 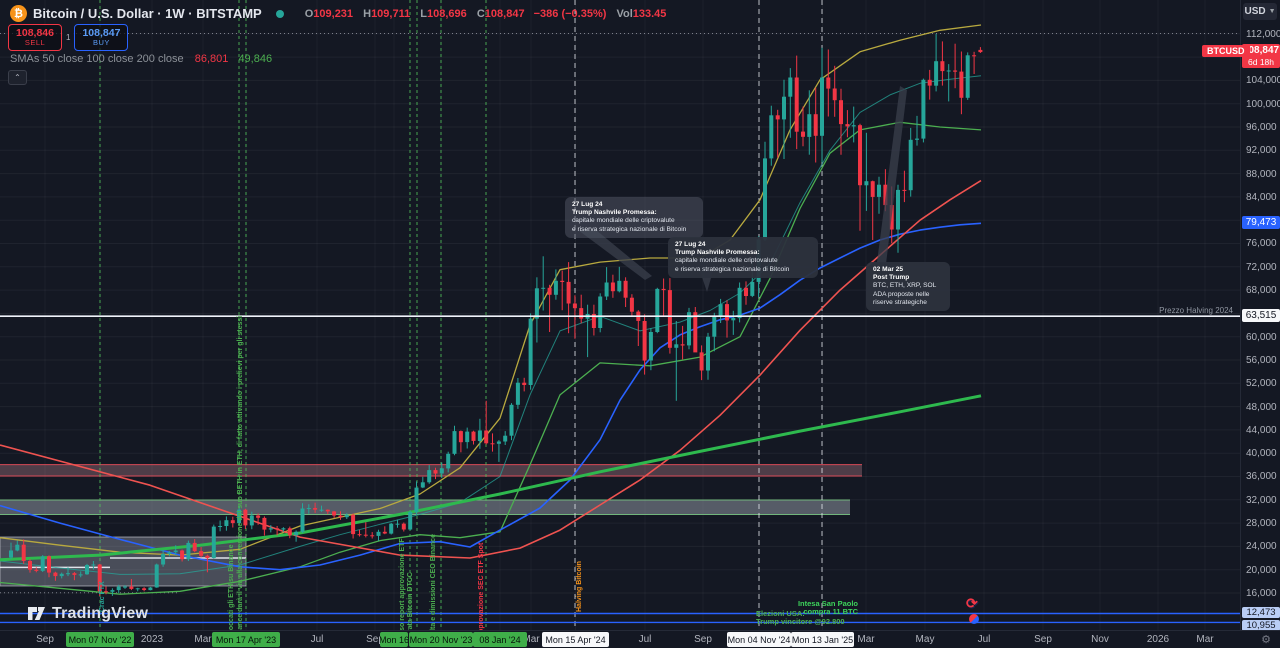 I want to click on high-value: 109,711, so click(x=391, y=13).